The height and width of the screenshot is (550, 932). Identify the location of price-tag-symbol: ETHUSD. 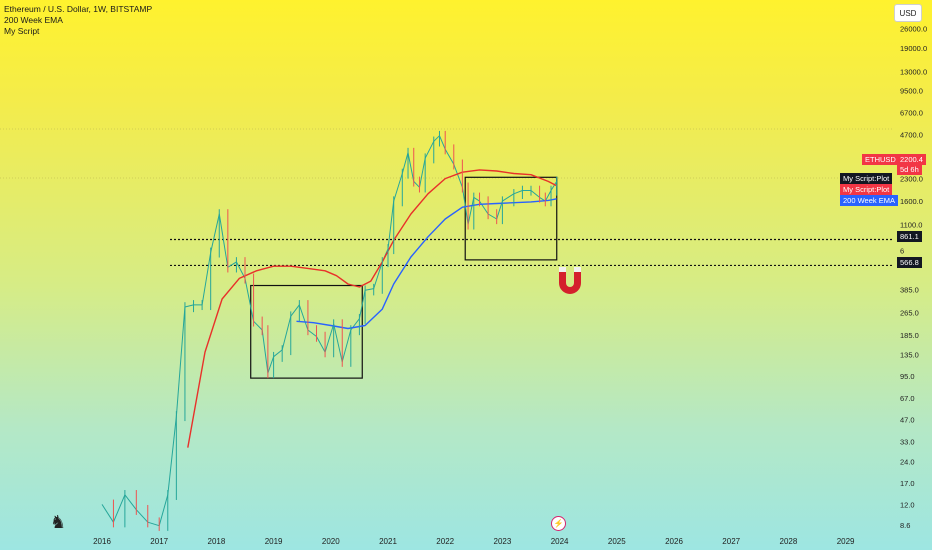
(880, 159).